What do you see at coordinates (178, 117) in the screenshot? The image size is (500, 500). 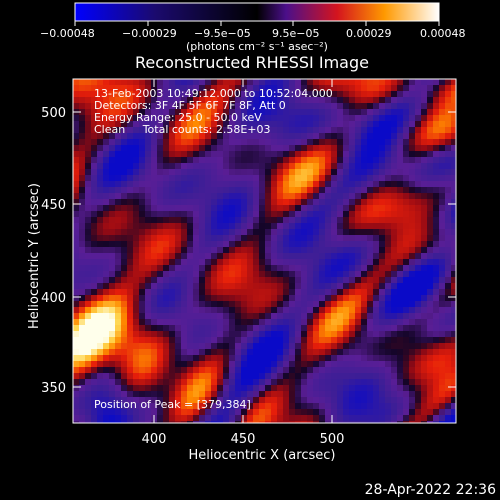 I see `annotation-energy-range: Energy Range: 25.0 - 50.0 keV` at bounding box center [178, 117].